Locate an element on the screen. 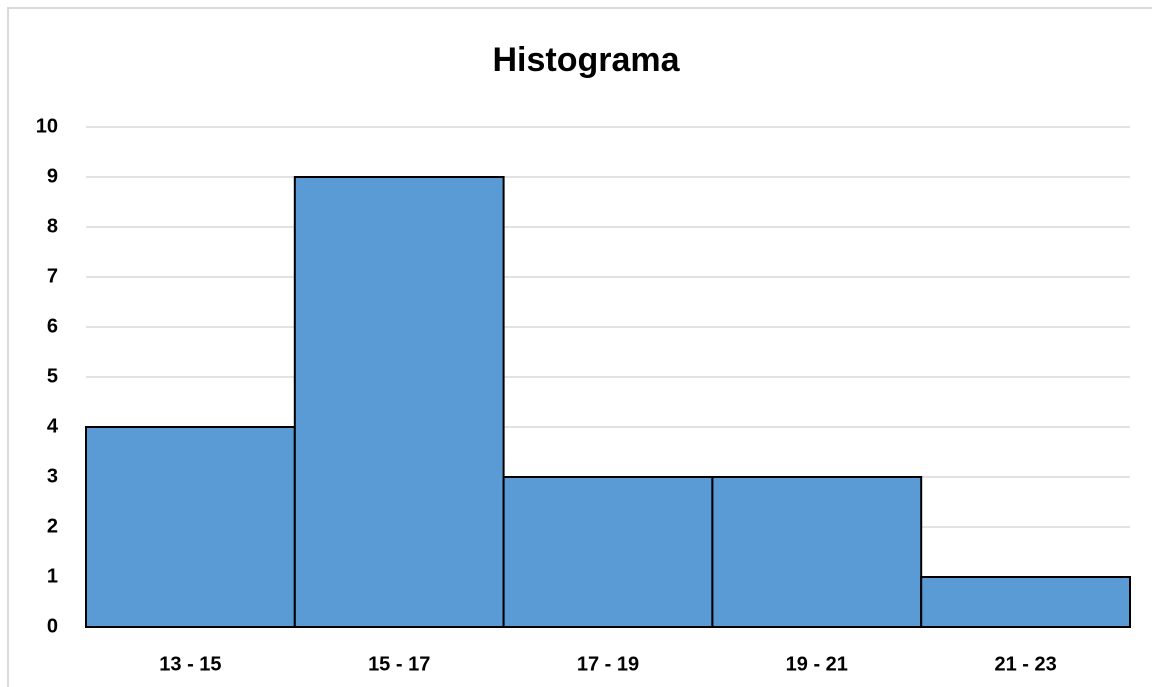 The image size is (1152, 687). chart-title: Histograma is located at coordinates (586, 60).